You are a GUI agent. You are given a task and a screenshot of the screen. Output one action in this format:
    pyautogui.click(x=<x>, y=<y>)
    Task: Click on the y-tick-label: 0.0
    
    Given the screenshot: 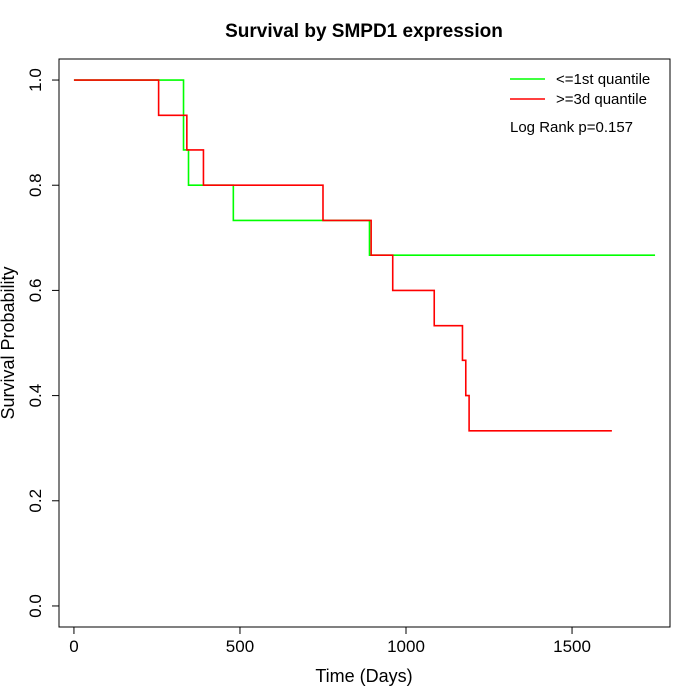 What is the action you would take?
    pyautogui.click(x=35, y=606)
    